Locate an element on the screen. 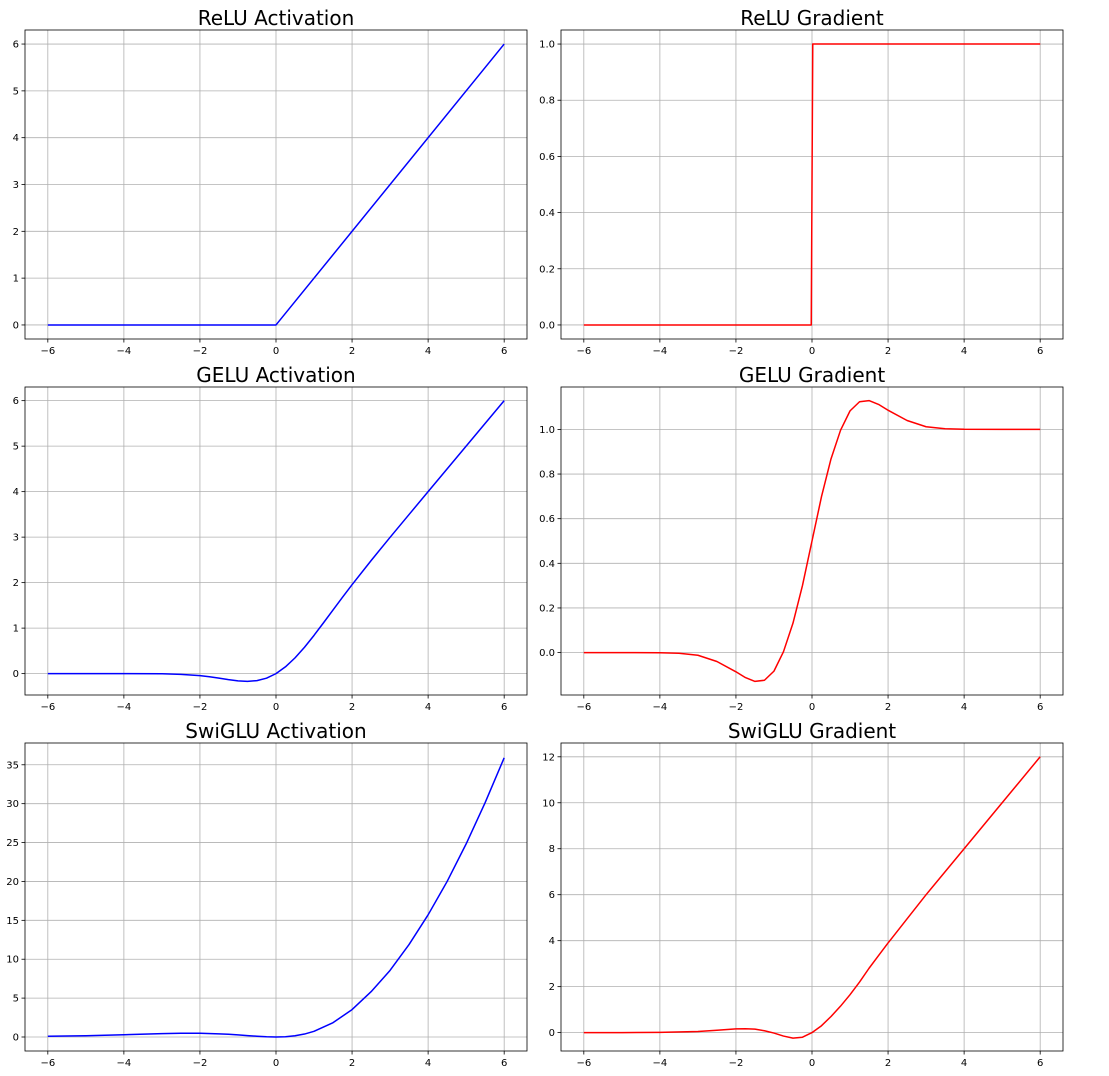 Image resolution: width=1109 pixels, height=1076 pixels. relu-gradient-ytick-label-1: 0.2 is located at coordinates (547, 269).